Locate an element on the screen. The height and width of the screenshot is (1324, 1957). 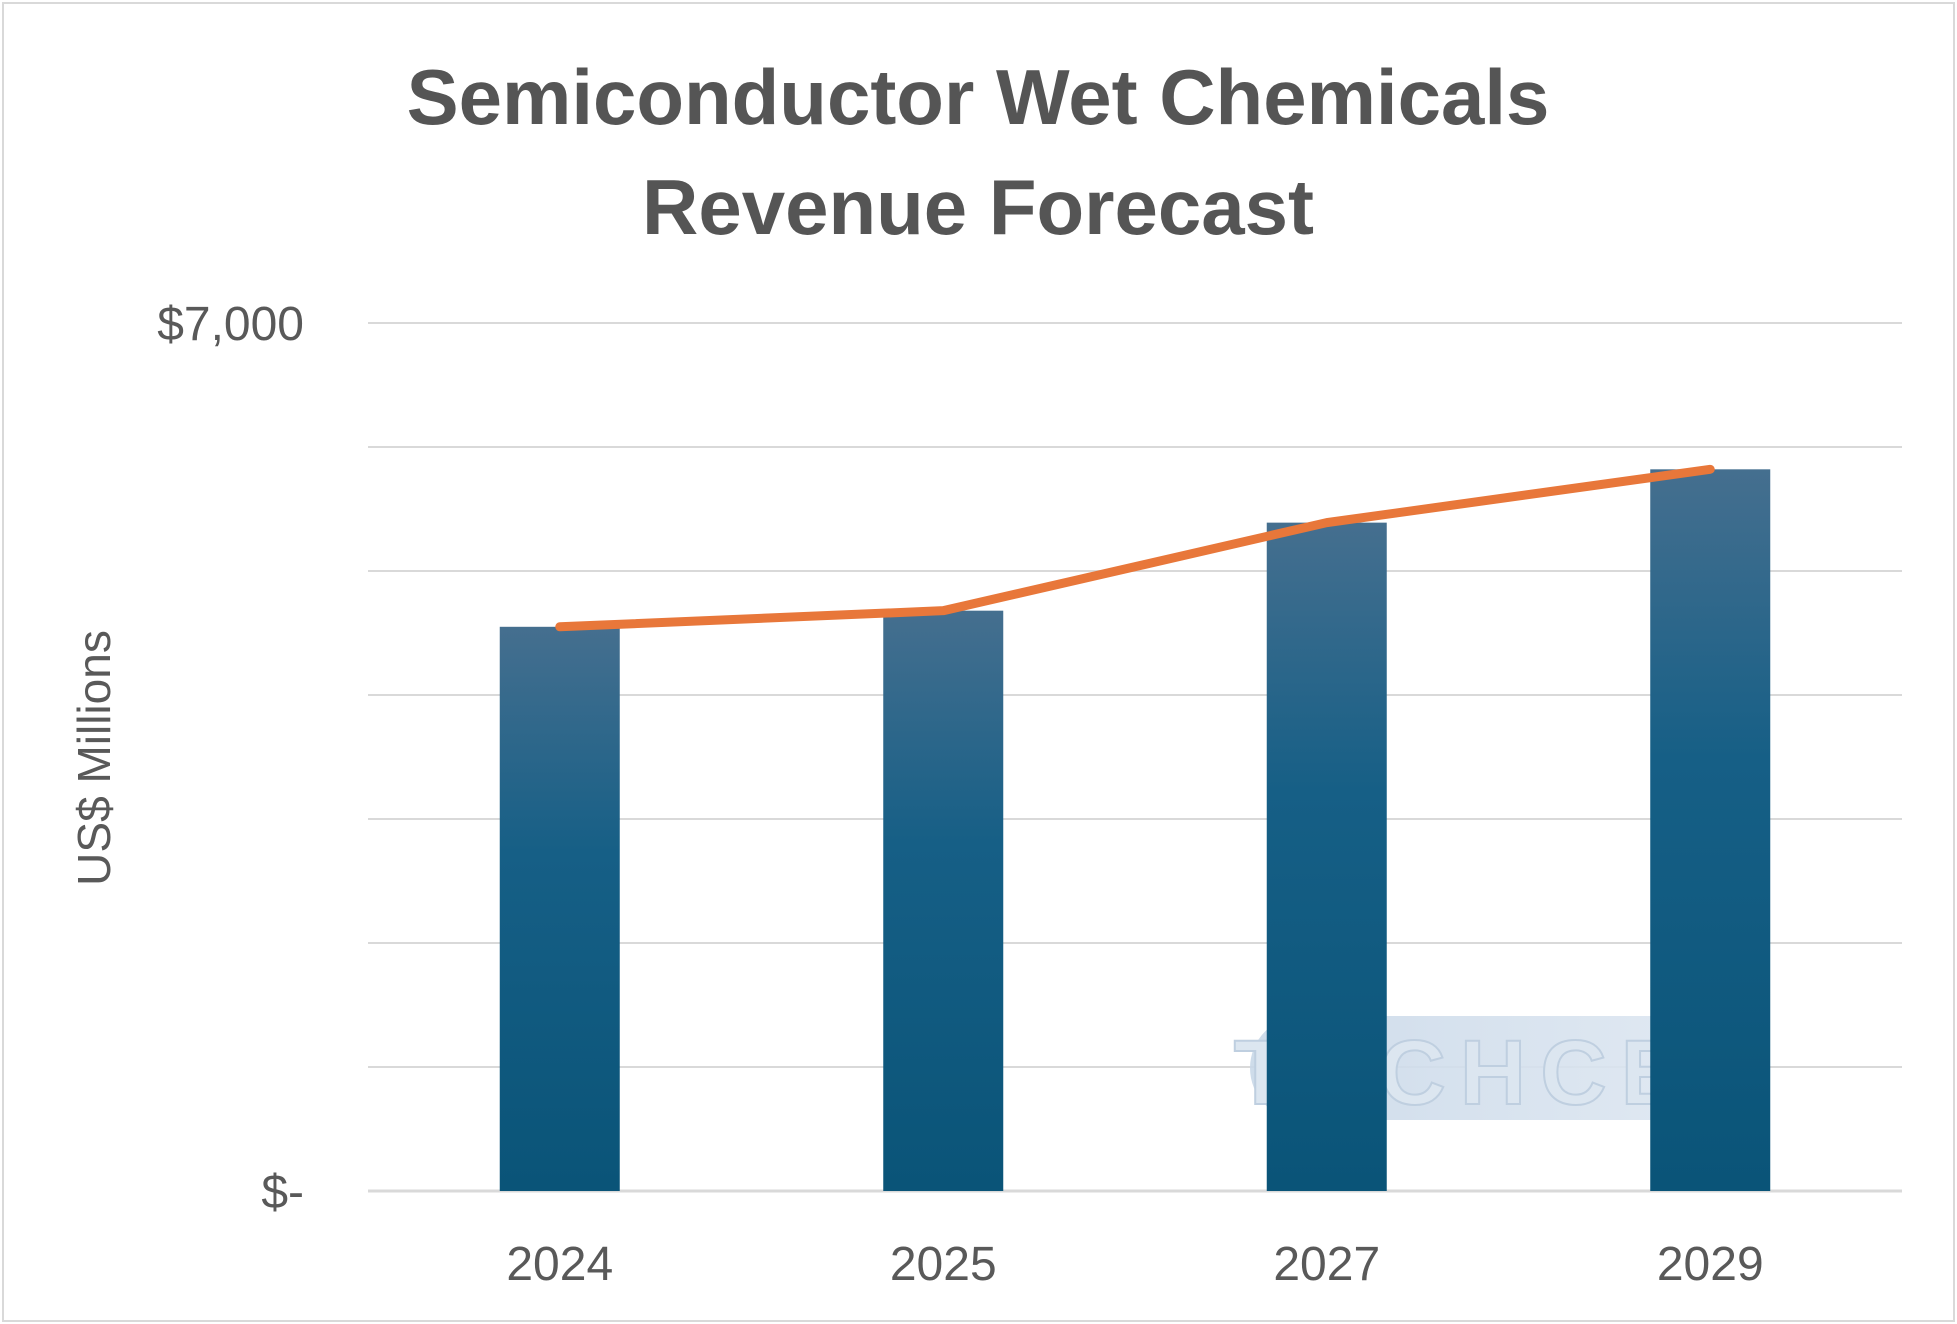
chart-title-line-2: Revenue Forecast is located at coordinates (978, 207).